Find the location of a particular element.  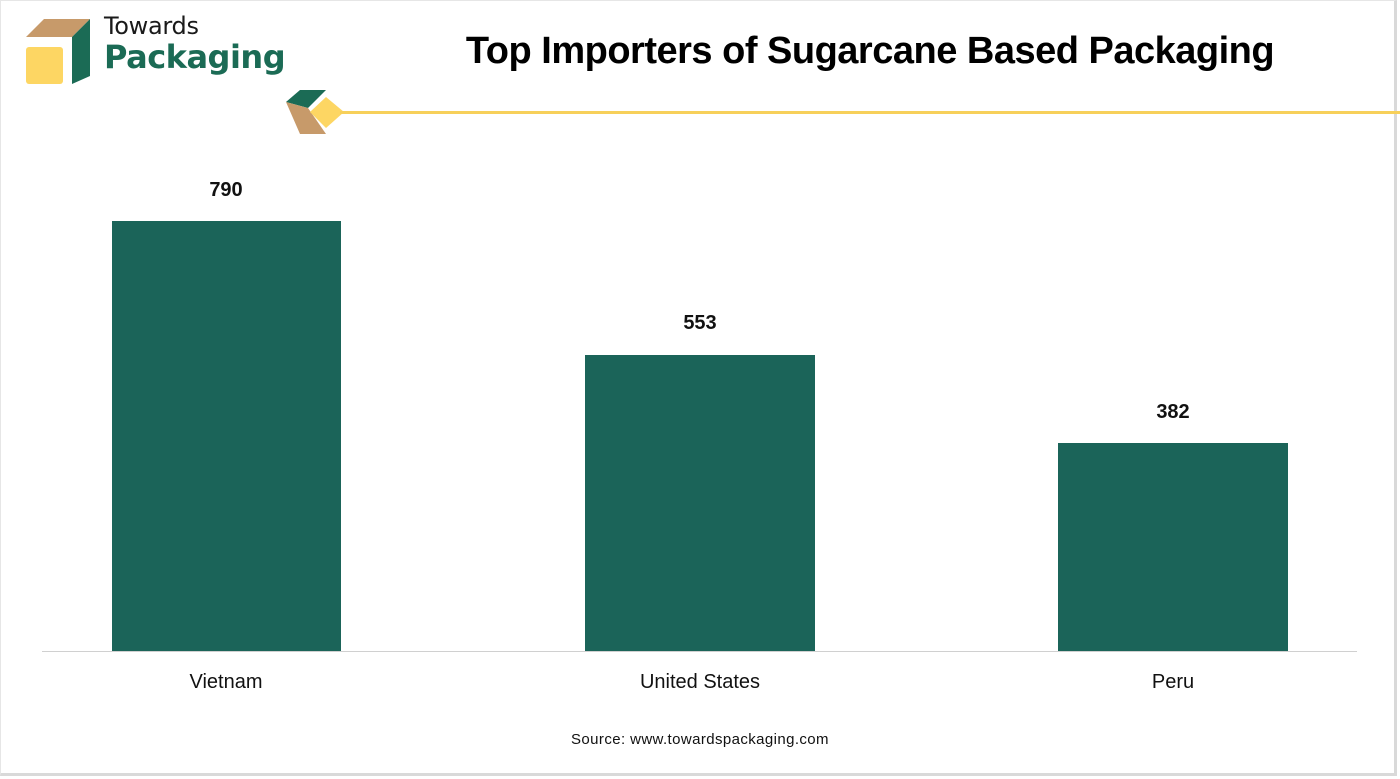

header-divider-line is located at coordinates (870, 112).